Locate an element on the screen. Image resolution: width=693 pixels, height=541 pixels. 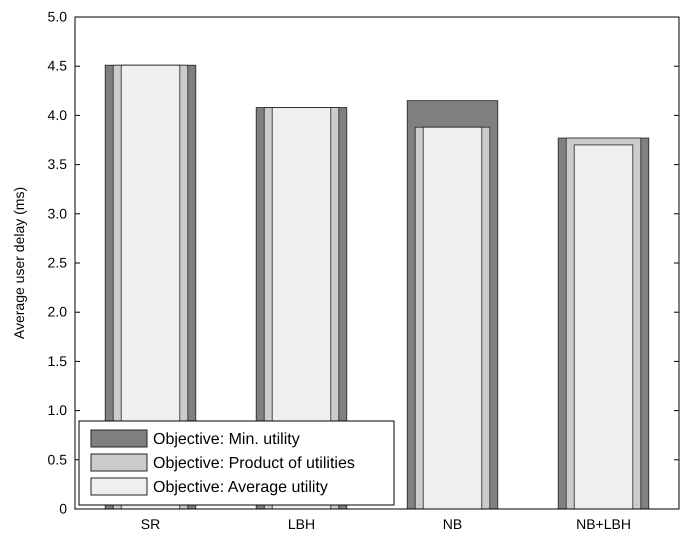
y-tick-label: 0 is located at coordinates (63, 508).